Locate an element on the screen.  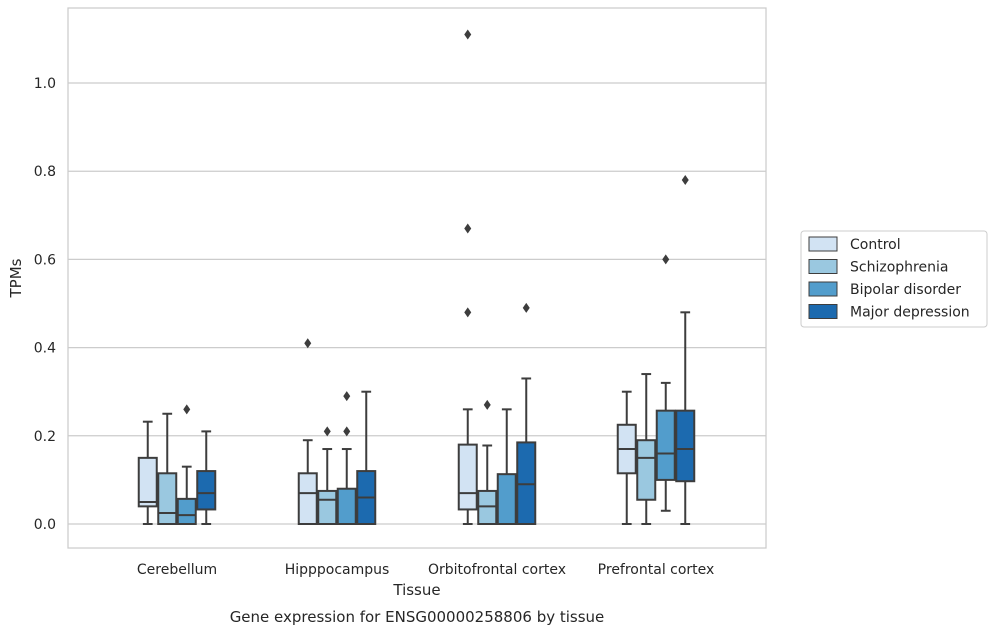
y-tick-labels: 0.0 0.2 0.4 0.6 0.8 1.0 is located at coordinates (45, 304).